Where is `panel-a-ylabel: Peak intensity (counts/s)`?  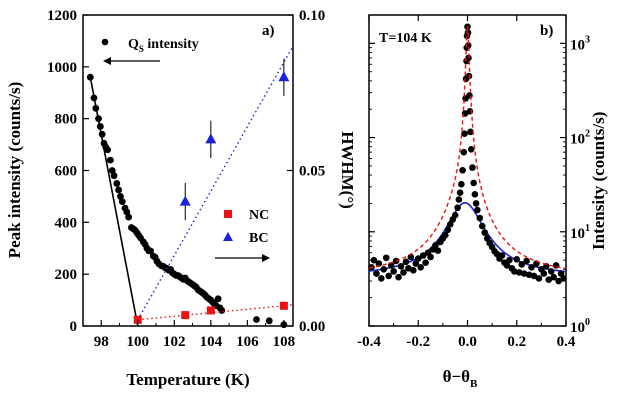 panel-a-ylabel: Peak intensity (counts/s) is located at coordinates (14, 170).